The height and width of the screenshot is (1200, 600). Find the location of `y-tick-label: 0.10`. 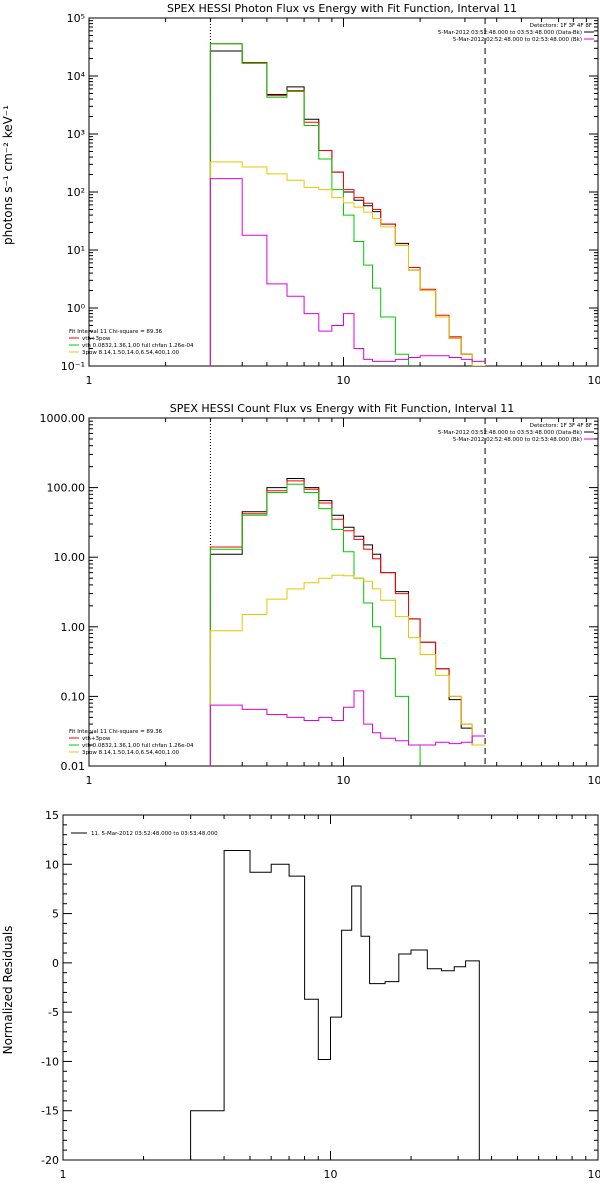

y-tick-label: 0.10 is located at coordinates (73, 696).